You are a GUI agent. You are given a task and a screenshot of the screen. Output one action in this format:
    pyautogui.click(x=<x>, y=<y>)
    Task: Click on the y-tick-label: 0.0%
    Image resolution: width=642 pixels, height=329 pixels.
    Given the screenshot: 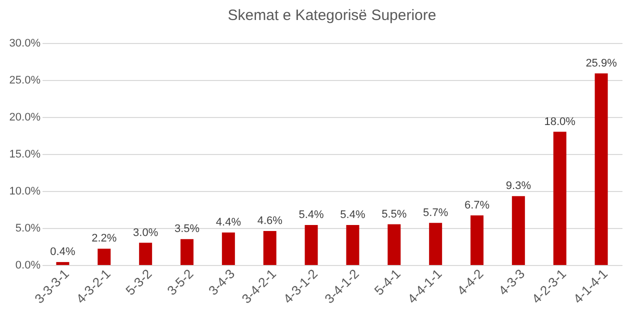 What is the action you would take?
    pyautogui.click(x=28, y=266)
    